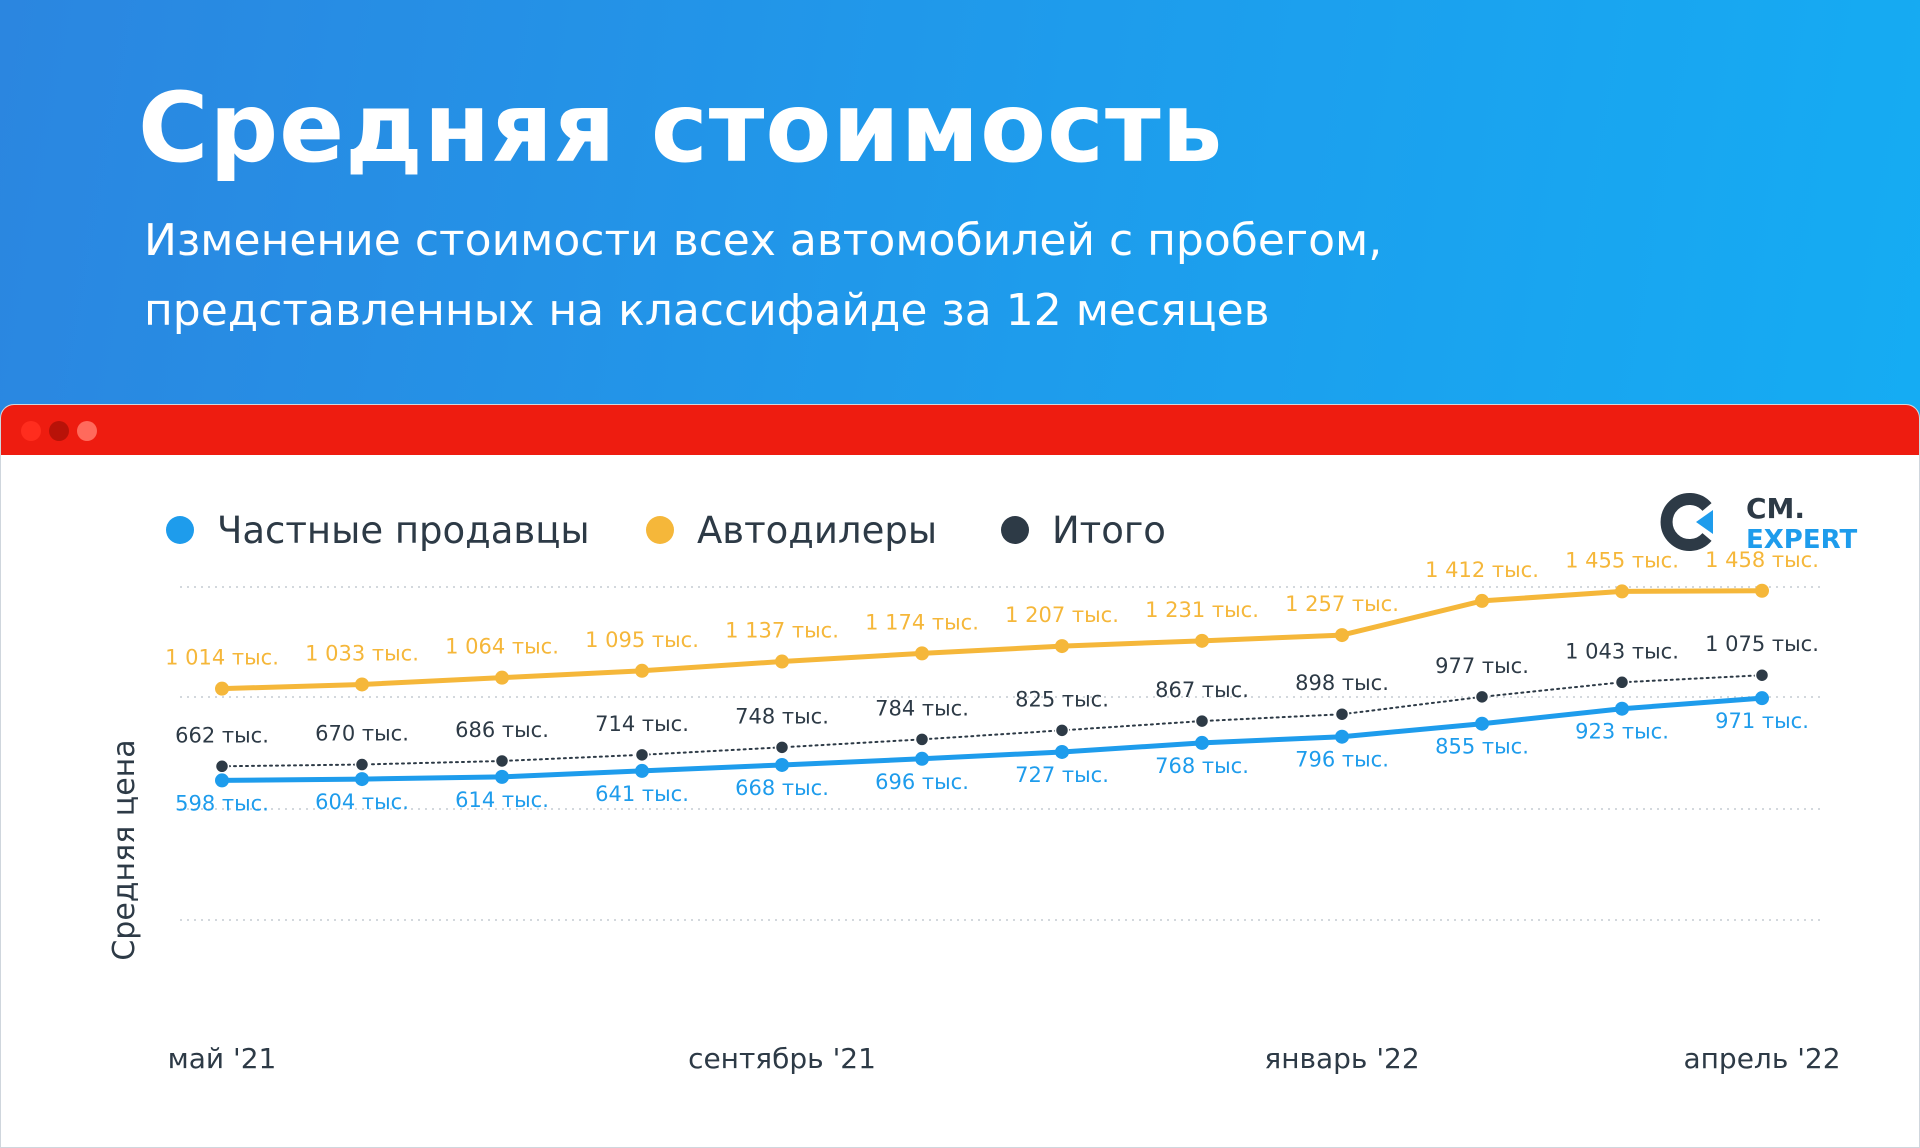 The width and height of the screenshot is (1920, 1148). I want to click on legend: Частные продавцы Автодилеры Итого, so click(666, 530).